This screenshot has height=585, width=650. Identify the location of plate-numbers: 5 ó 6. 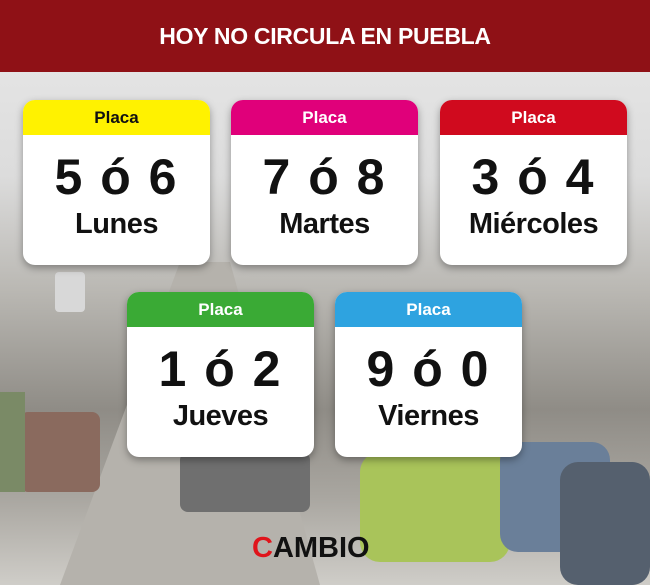
(116, 177).